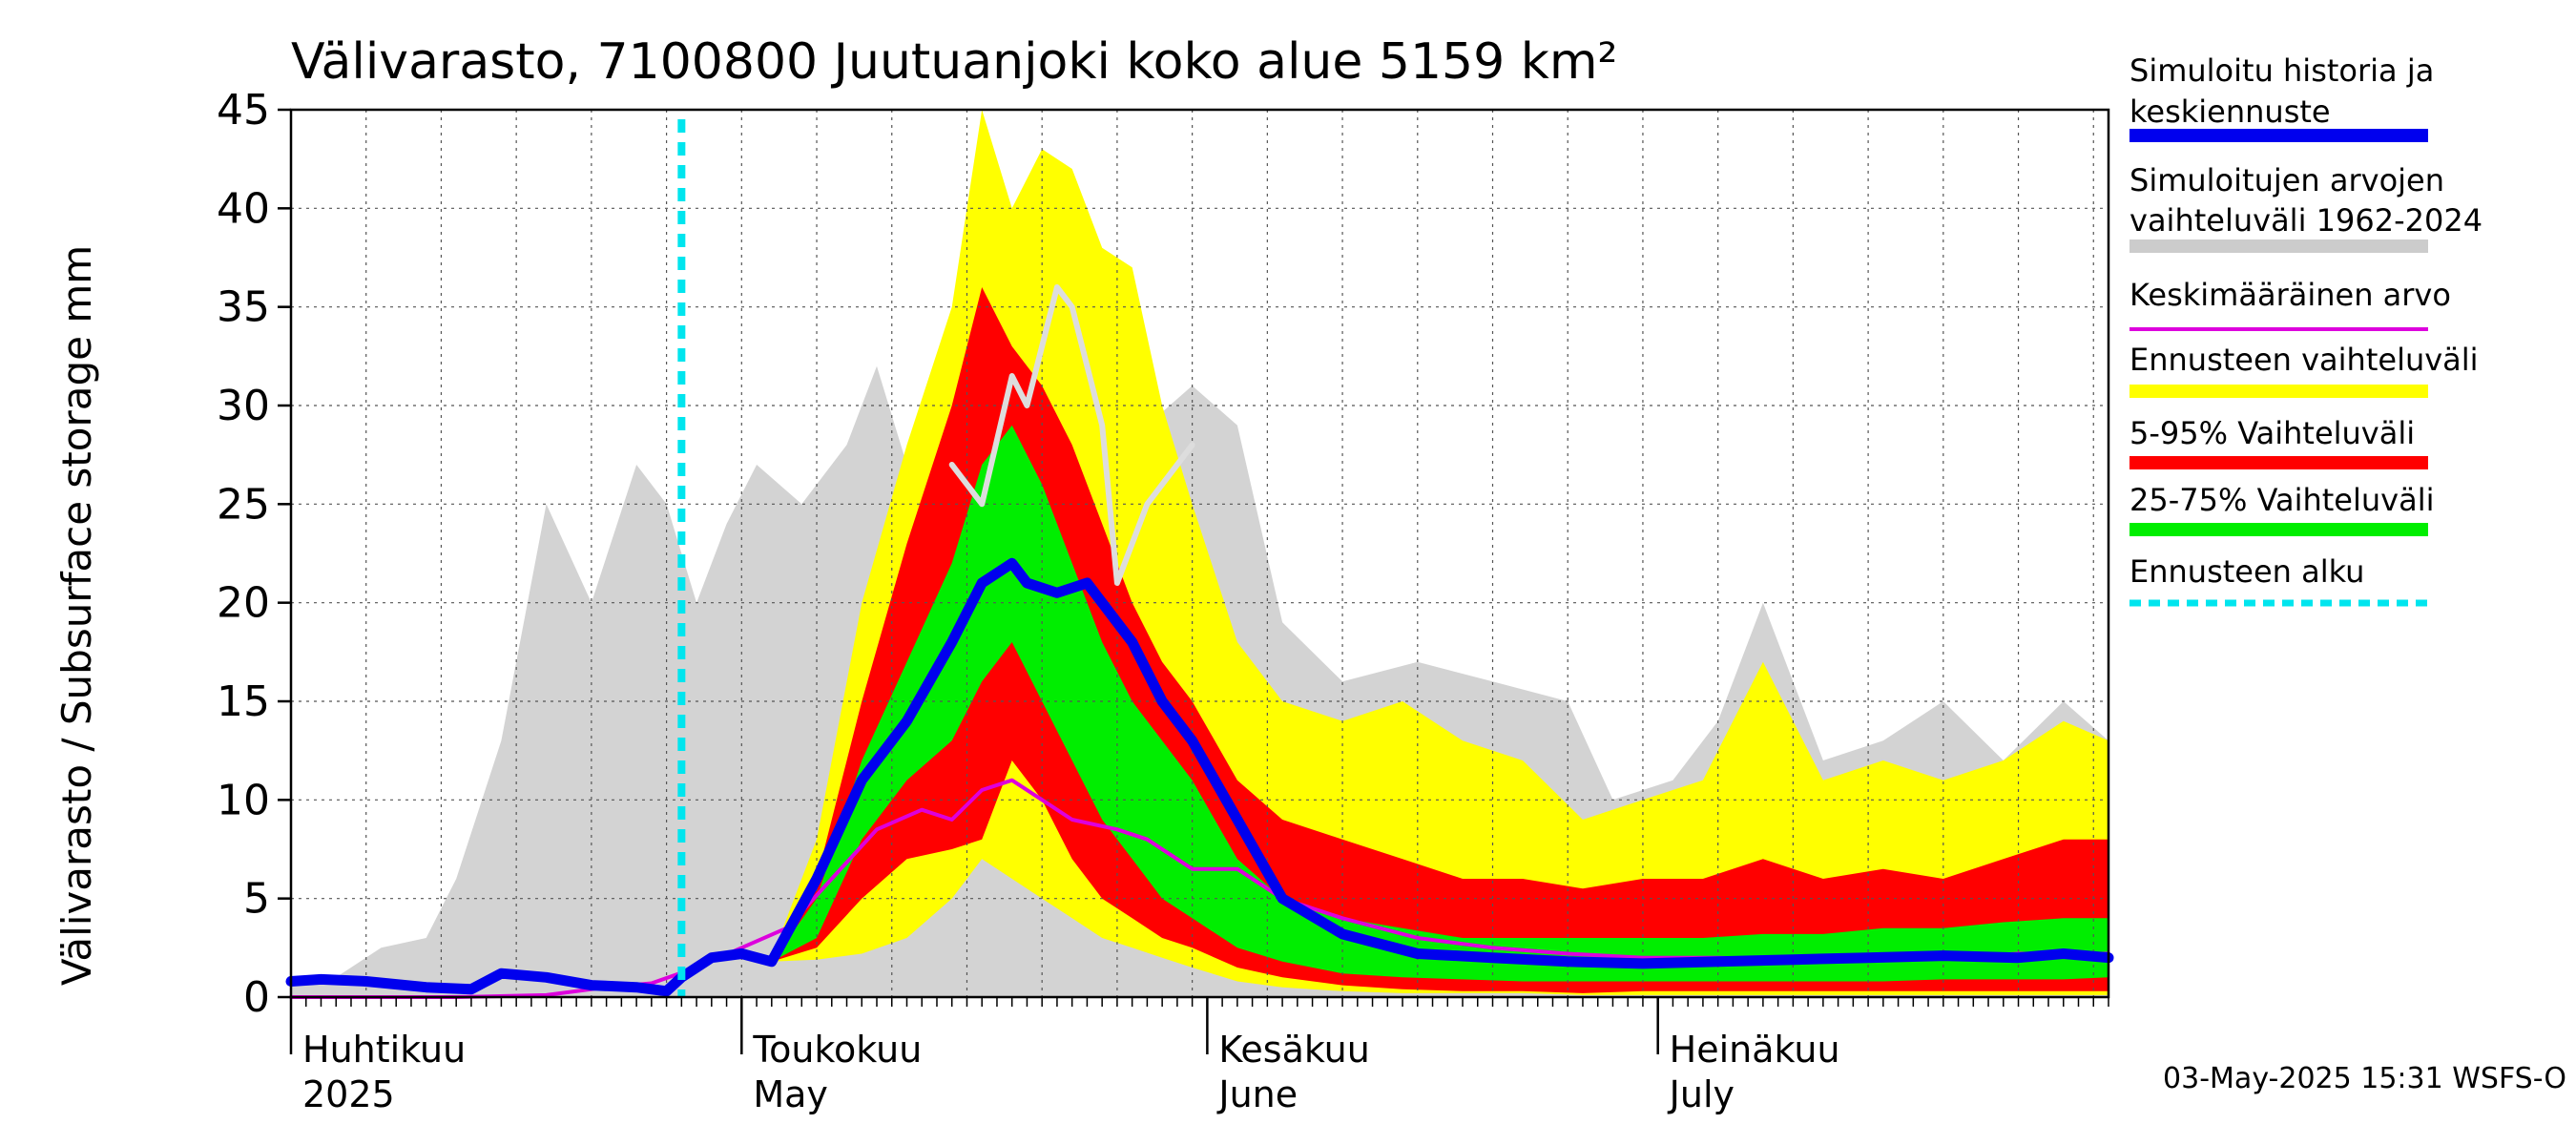 The height and width of the screenshot is (1145, 2576). What do you see at coordinates (2246, 572) in the screenshot?
I see `legend-label: Ennusteen alku` at bounding box center [2246, 572].